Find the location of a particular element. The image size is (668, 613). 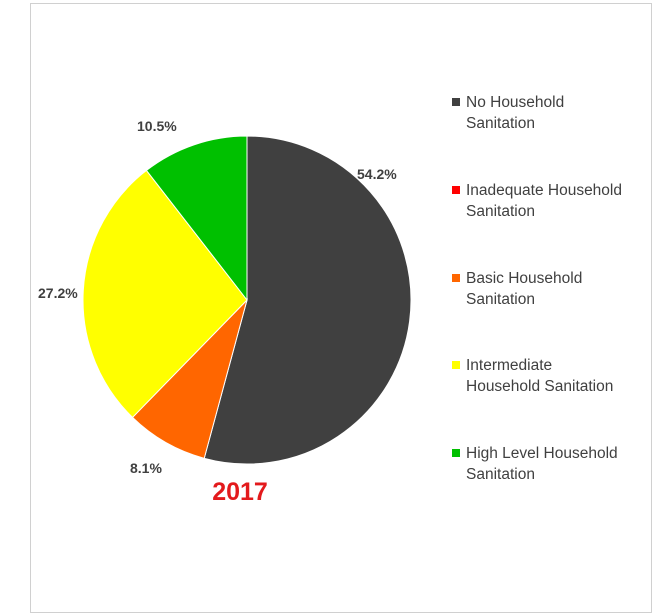

legend-label: High Level Household Sanitation is located at coordinates (542, 464).